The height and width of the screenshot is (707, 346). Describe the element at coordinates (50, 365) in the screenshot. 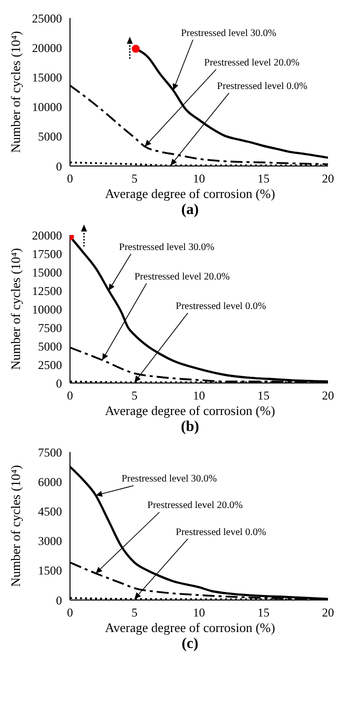

I see `y-tick-label: 2500` at that location.